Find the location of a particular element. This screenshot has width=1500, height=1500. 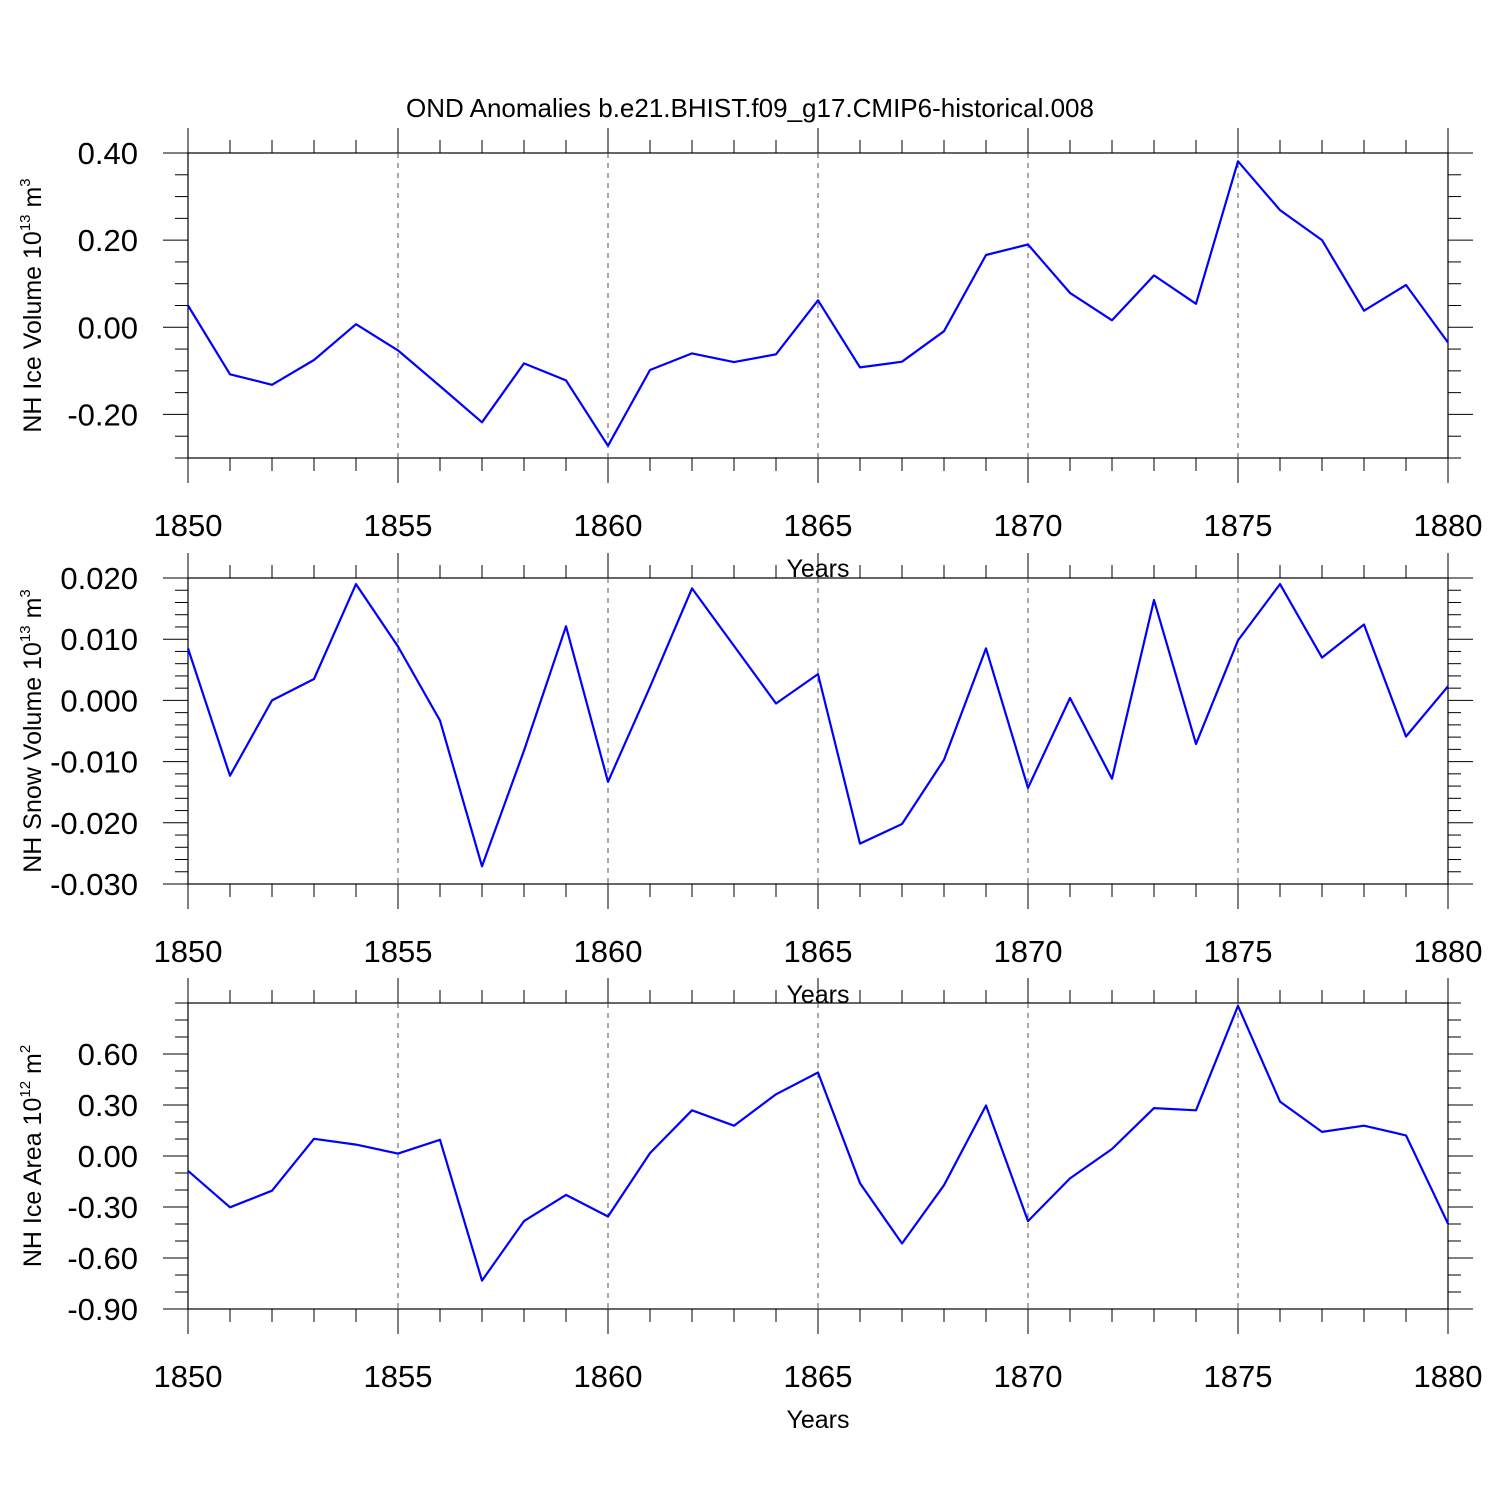

y-axis-label-text: NH Ice Volume 10 is located at coordinates (33, 332).